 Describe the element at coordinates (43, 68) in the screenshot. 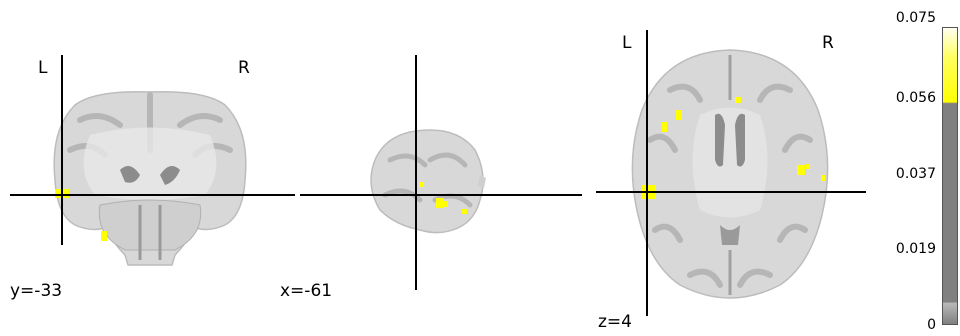

I see `coronal-left-label: L` at that location.